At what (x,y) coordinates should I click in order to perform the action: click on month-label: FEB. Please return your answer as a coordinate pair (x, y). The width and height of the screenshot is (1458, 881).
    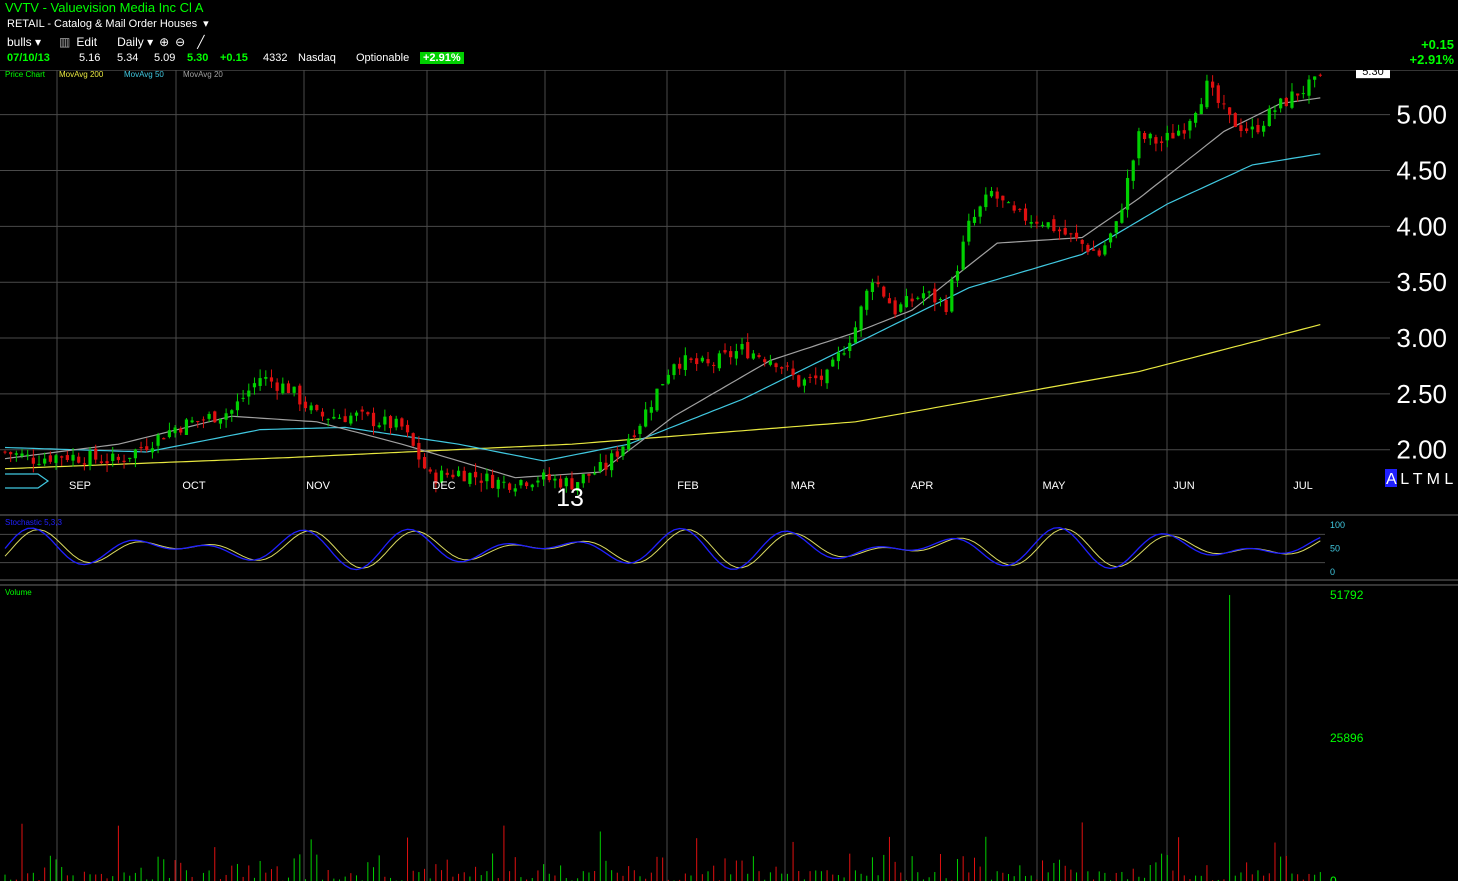
    Looking at the image, I should click on (687, 486).